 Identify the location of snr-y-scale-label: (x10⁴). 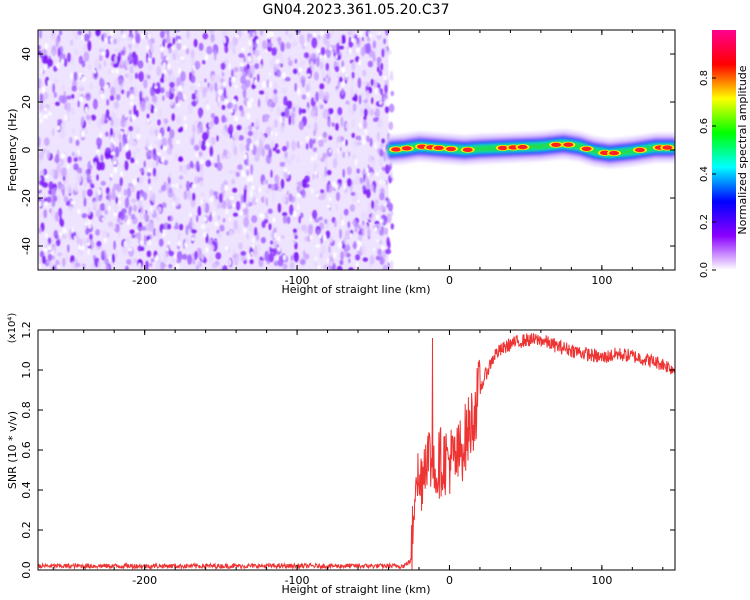
(12, 328).